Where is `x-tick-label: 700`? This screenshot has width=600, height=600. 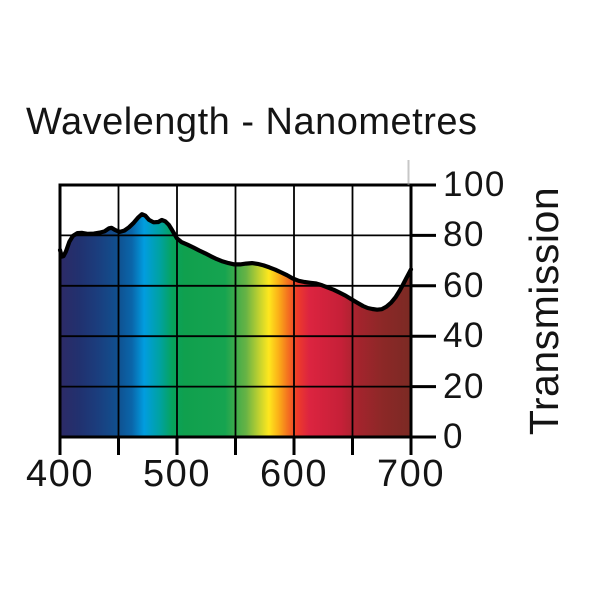
x-tick-label: 700 is located at coordinates (411, 474).